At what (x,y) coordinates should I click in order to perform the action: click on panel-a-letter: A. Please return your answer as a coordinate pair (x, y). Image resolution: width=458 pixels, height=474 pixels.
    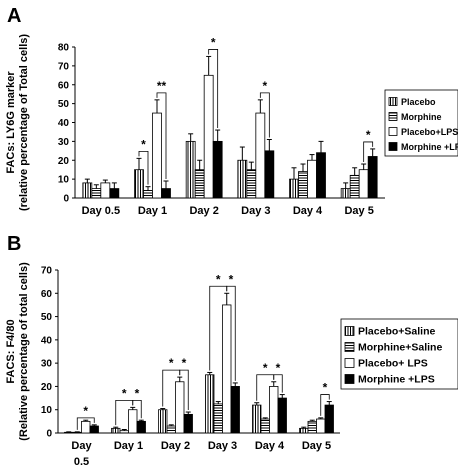
    Looking at the image, I should click on (14, 16).